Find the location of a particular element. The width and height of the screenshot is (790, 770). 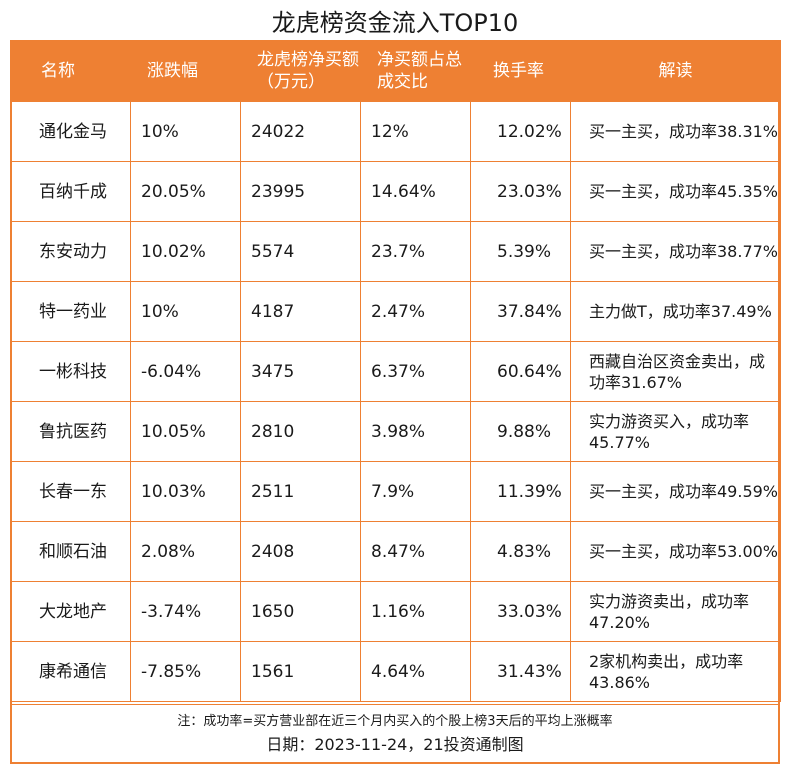

ratio-cell: 23.7% is located at coordinates (415, 251).